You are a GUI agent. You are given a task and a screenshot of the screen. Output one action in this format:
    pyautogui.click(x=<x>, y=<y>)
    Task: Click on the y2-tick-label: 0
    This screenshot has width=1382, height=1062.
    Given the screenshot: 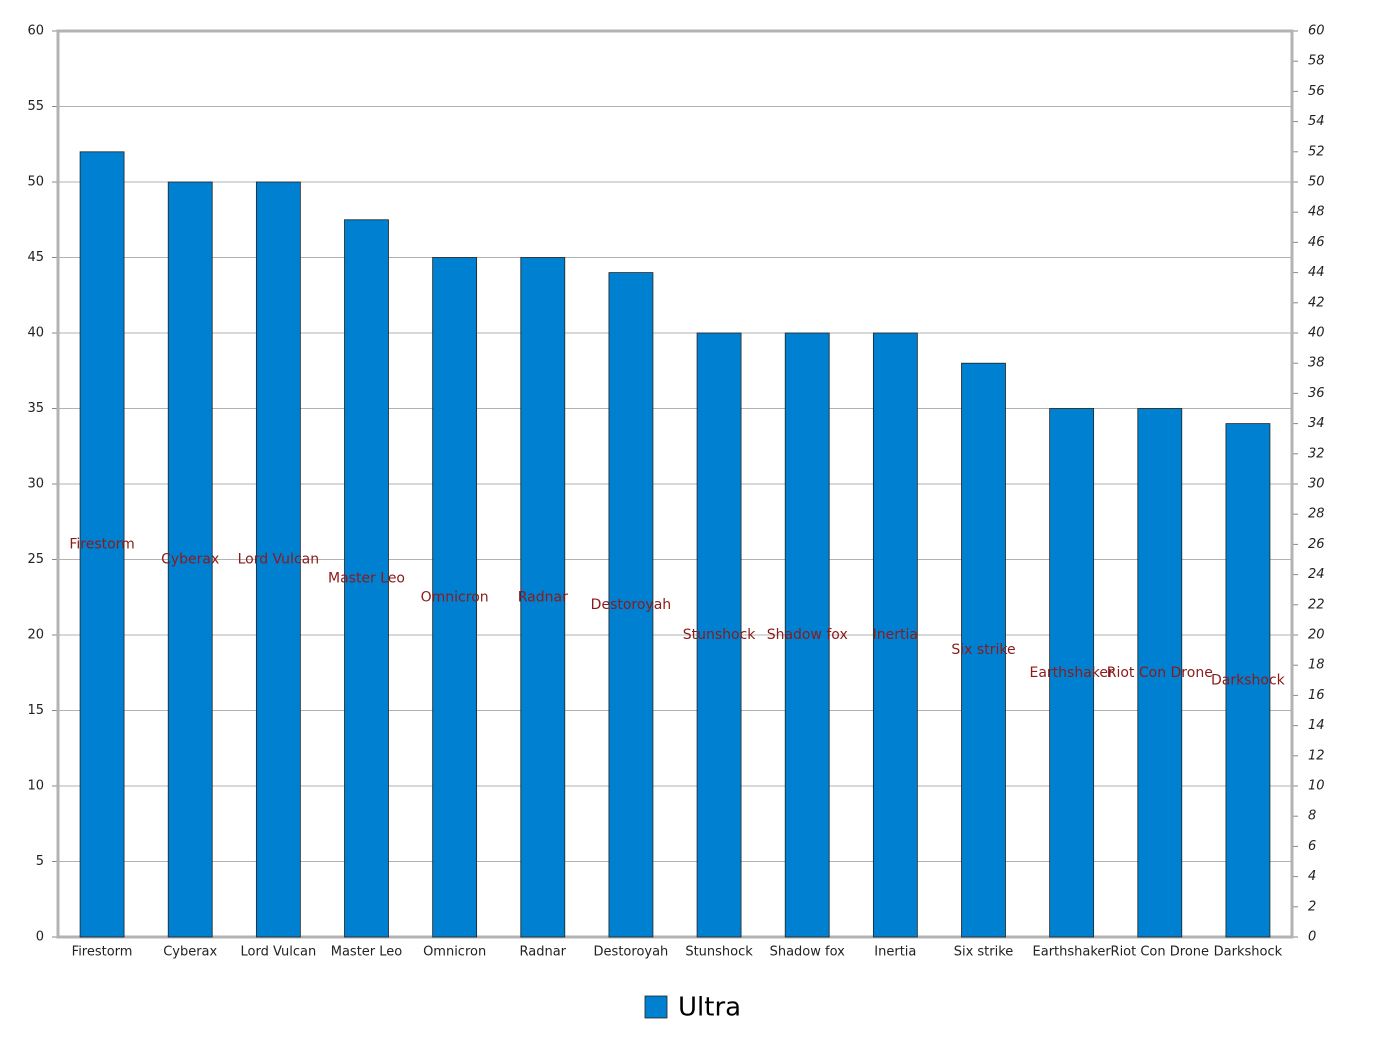 What is the action you would take?
    pyautogui.click(x=1312, y=937)
    